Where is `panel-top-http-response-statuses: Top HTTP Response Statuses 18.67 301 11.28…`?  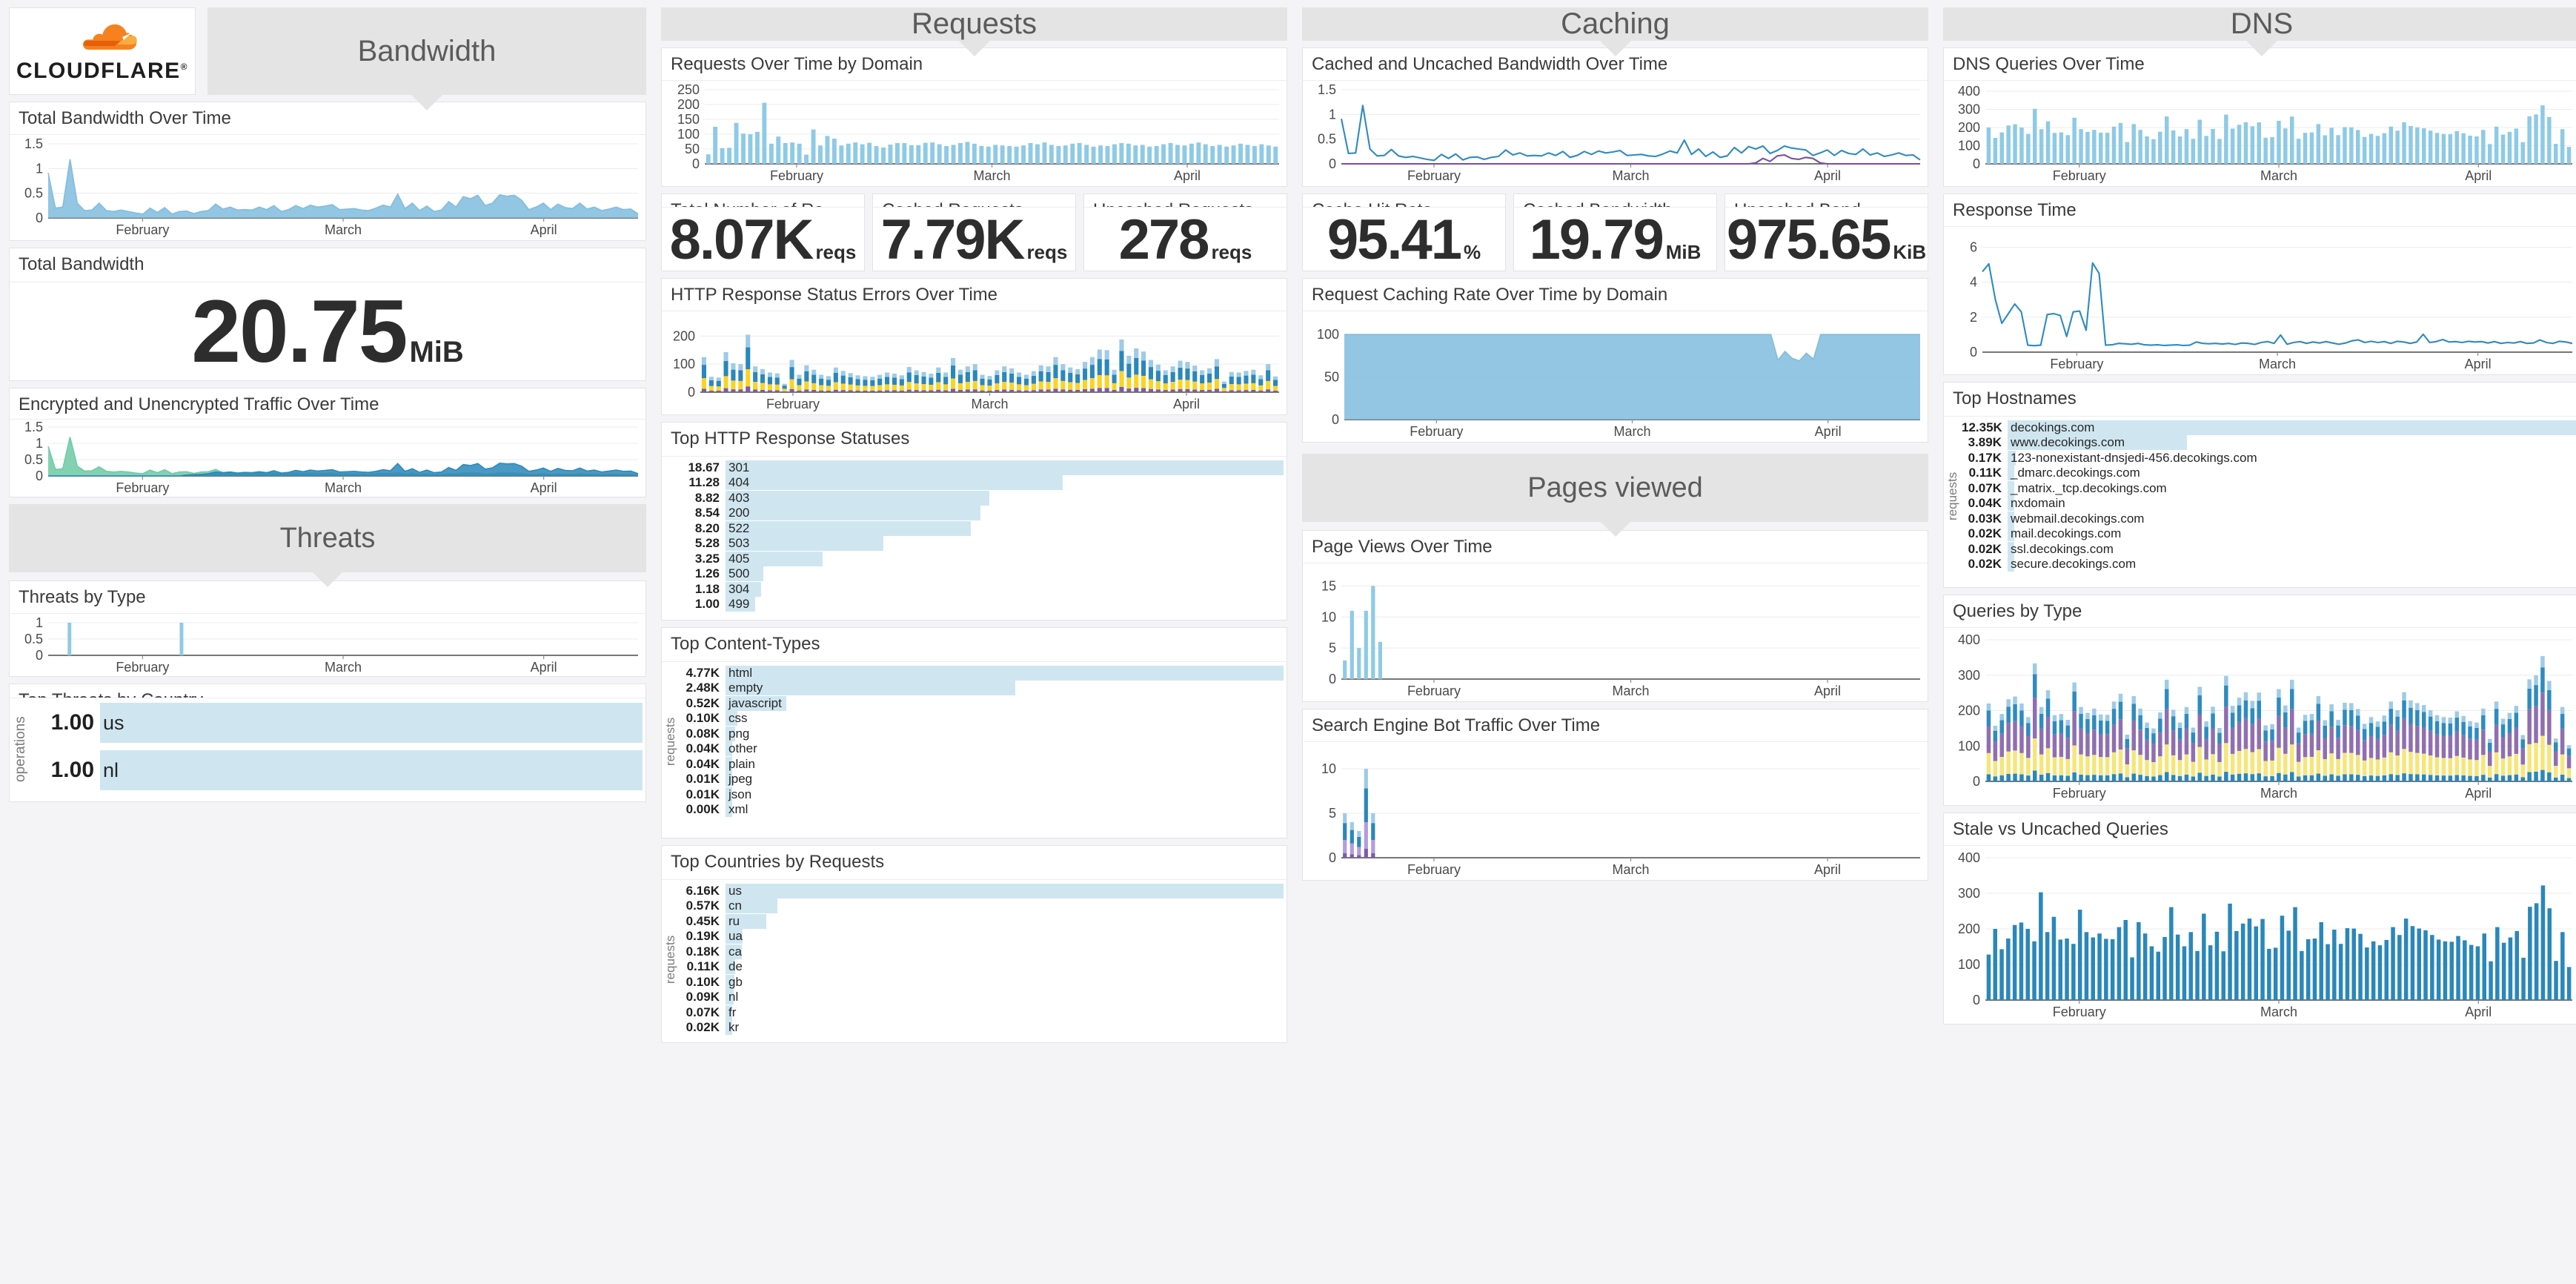 panel-top-http-response-statuses: Top HTTP Response Statuses 18.67 301 11.28… is located at coordinates (974, 521).